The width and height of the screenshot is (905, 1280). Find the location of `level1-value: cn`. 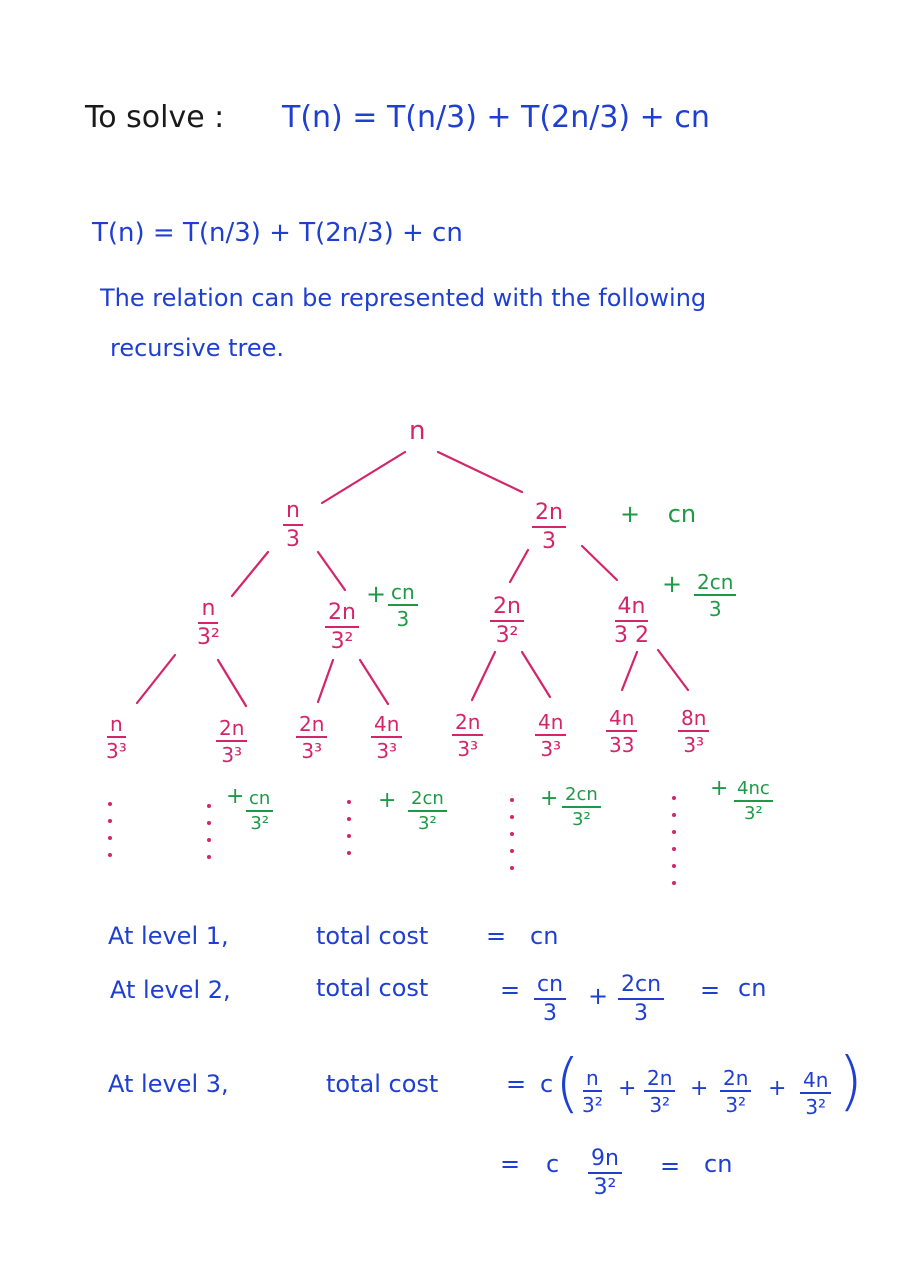

level1-value: cn is located at coordinates (544, 936).